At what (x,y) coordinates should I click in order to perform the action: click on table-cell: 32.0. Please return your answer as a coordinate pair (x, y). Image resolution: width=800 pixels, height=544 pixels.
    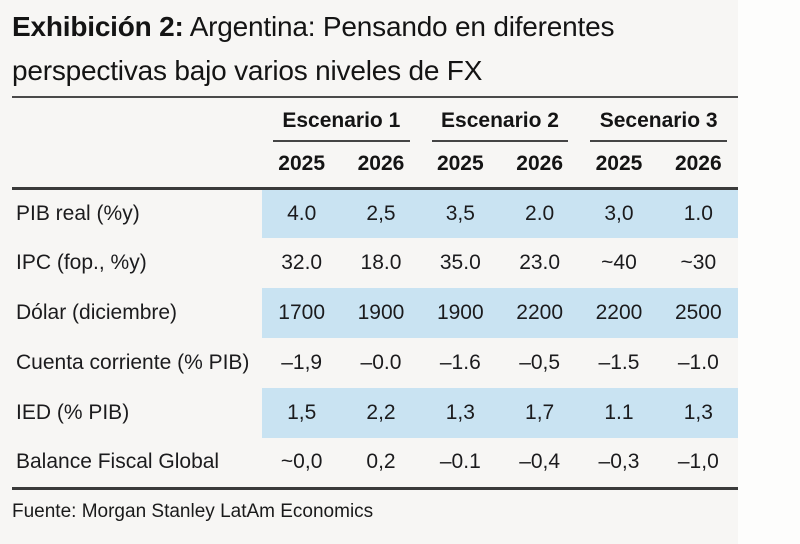
    Looking at the image, I should click on (302, 262).